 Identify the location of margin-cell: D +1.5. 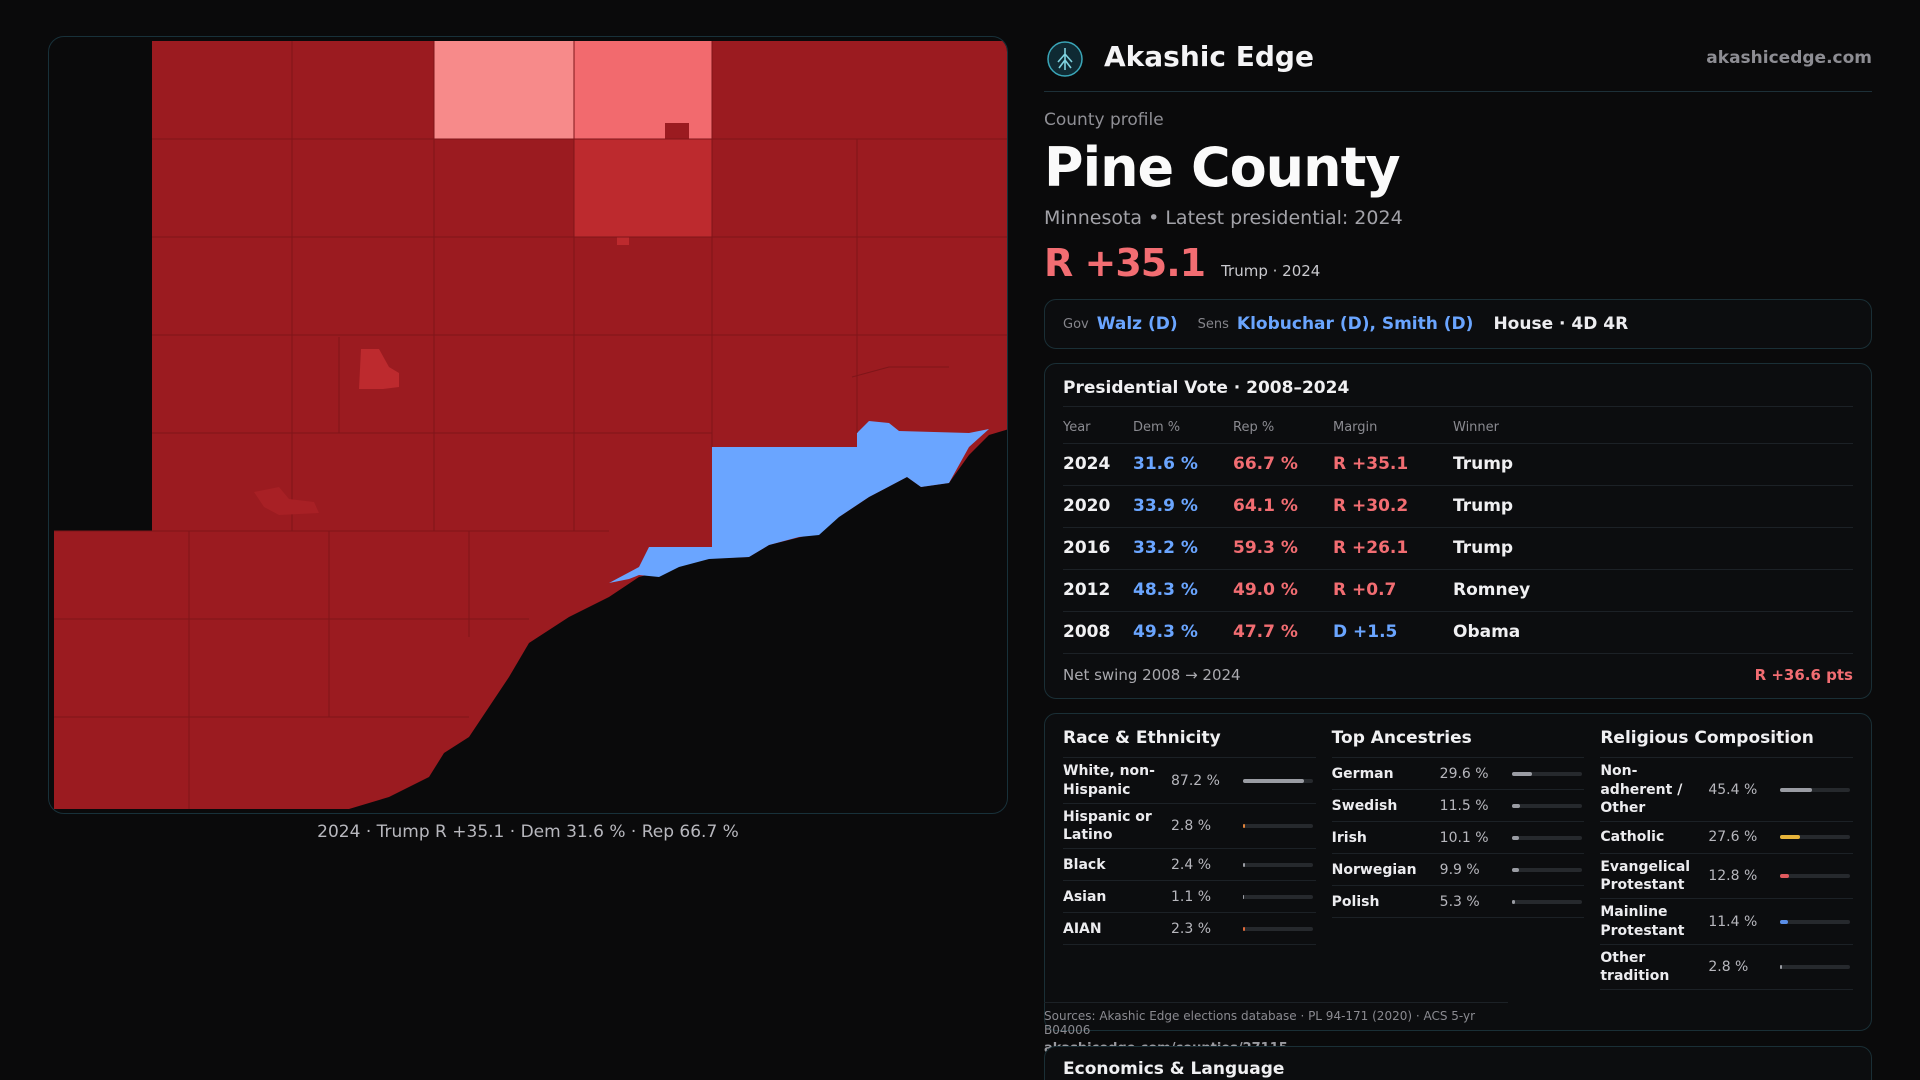
(1393, 632).